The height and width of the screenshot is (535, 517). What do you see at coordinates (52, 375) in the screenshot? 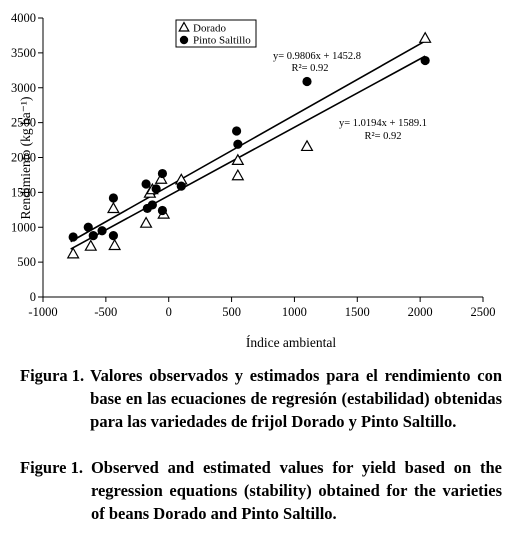
I see `caption-spanish-label: Figura 1.` at bounding box center [52, 375].